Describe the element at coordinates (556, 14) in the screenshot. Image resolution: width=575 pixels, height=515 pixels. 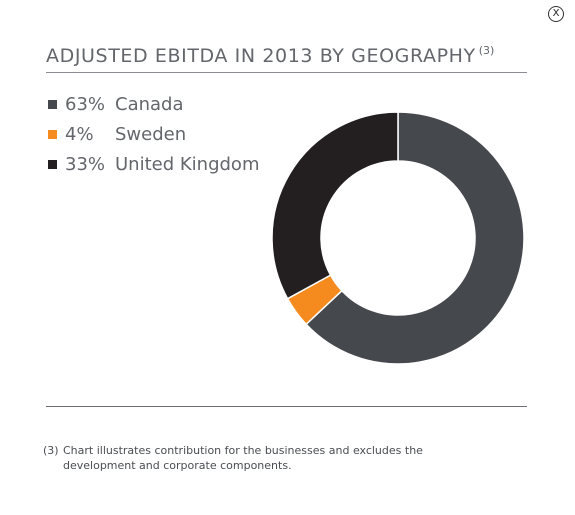
I see `close-button: X` at that location.